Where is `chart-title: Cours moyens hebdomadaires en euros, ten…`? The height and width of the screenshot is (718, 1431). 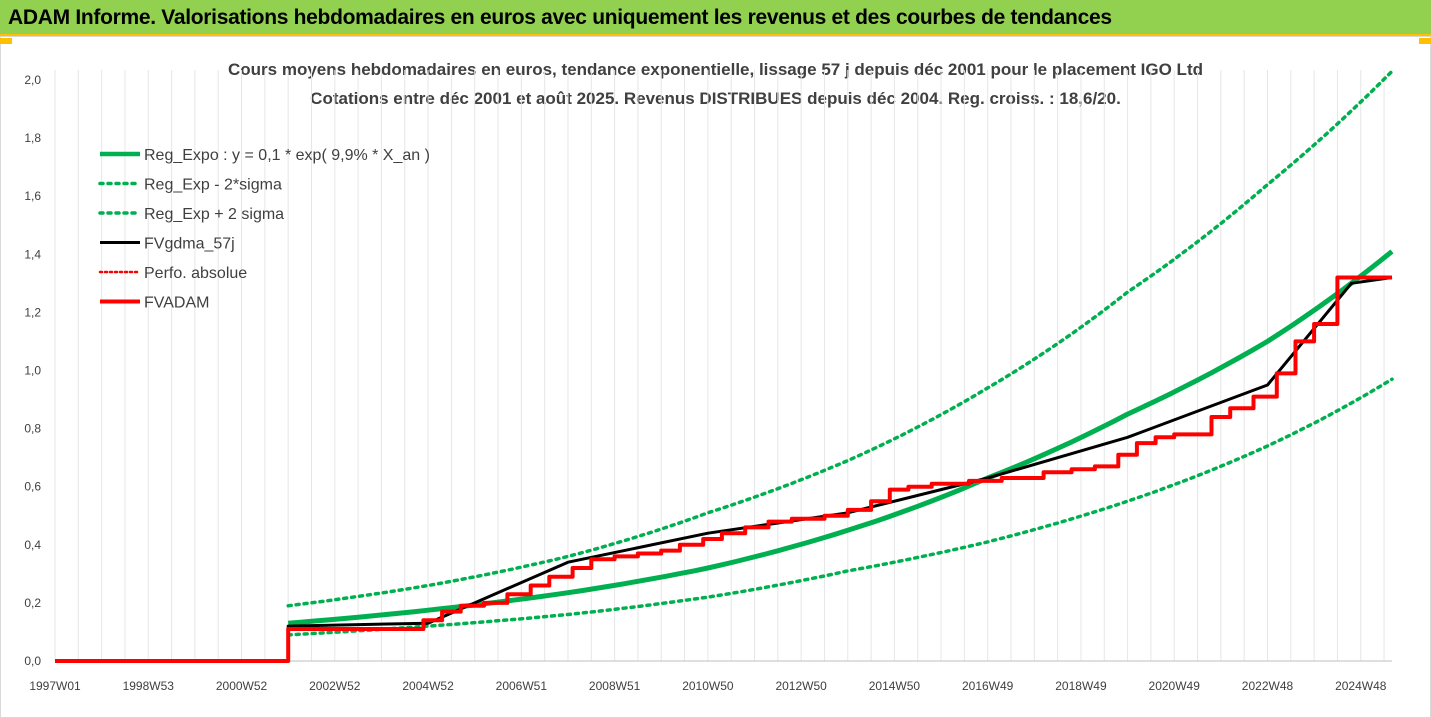
chart-title: Cours moyens hebdomadaires en euros, ten… is located at coordinates (715, 69).